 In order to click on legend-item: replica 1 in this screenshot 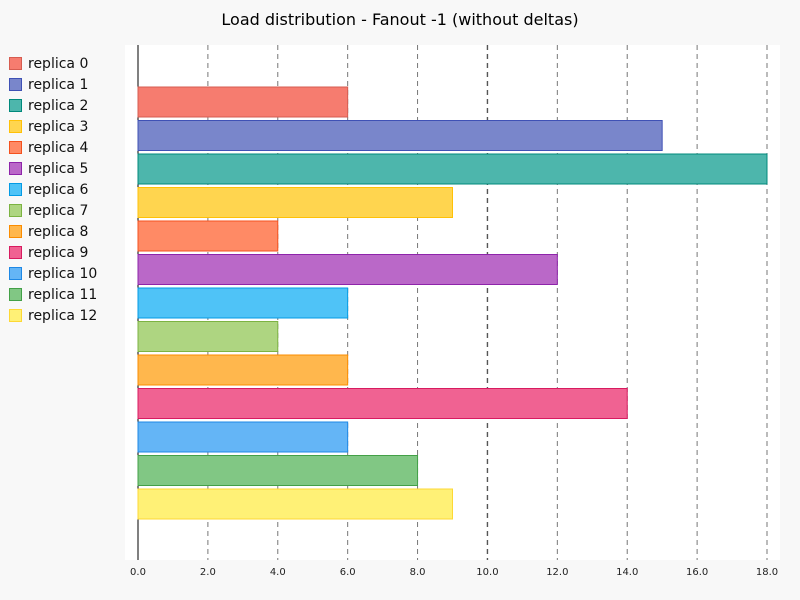, I will do `click(53, 84)`.